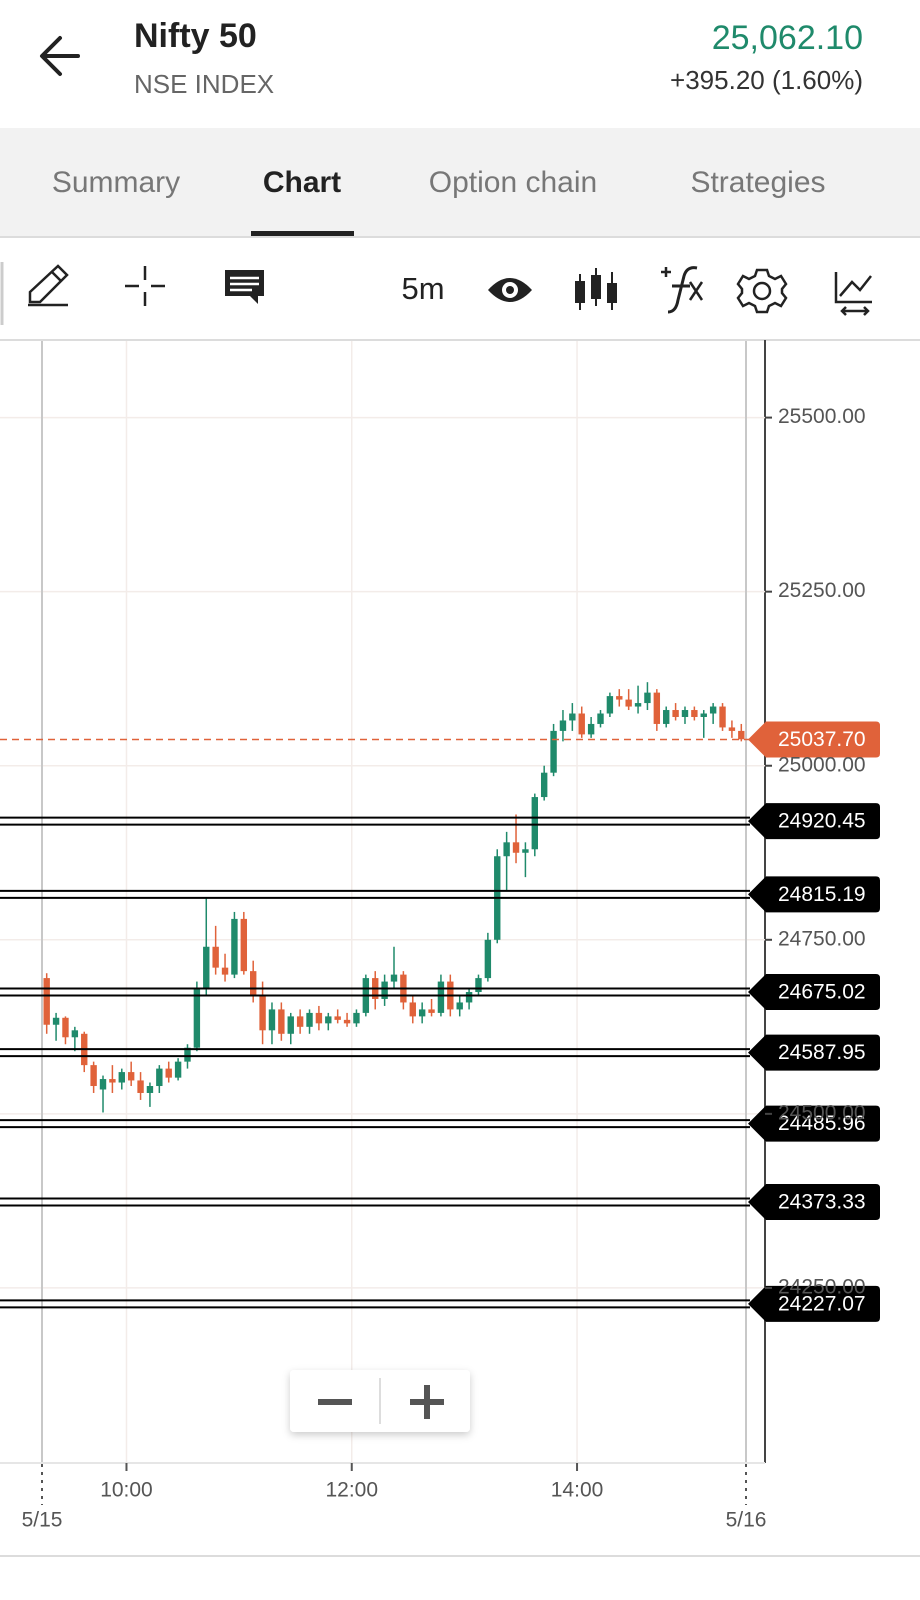 This screenshot has width=920, height=1600. Describe the element at coordinates (422, 288) in the screenshot. I see `interval: 5m` at that location.